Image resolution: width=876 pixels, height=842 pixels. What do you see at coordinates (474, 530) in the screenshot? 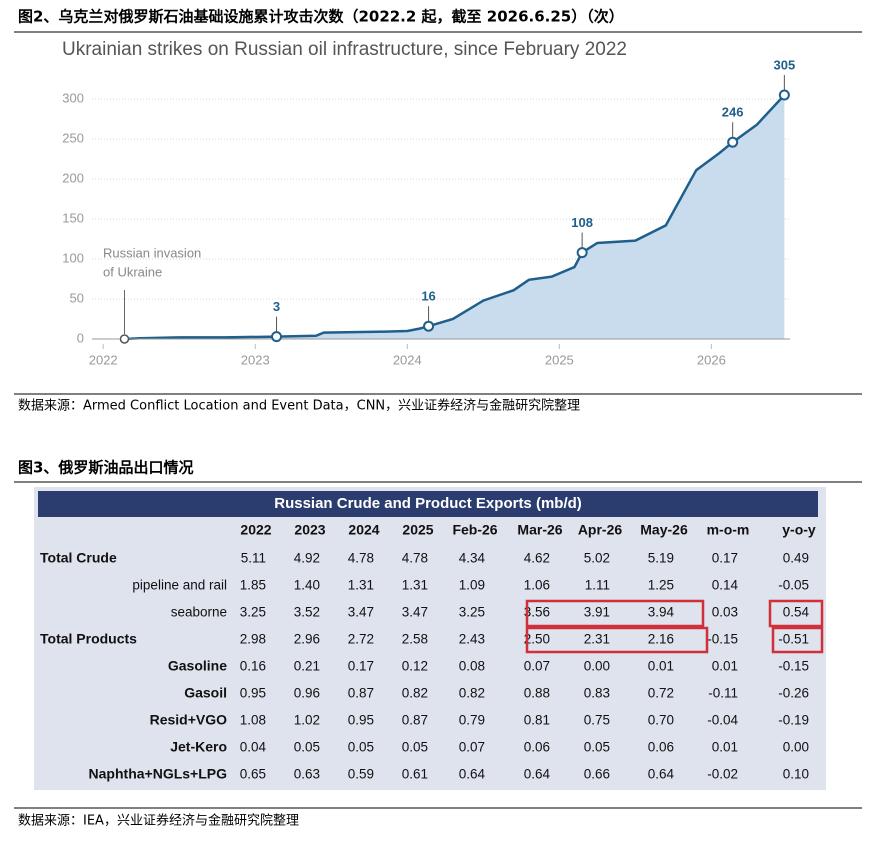
I see `column-header: Feb-26` at bounding box center [474, 530].